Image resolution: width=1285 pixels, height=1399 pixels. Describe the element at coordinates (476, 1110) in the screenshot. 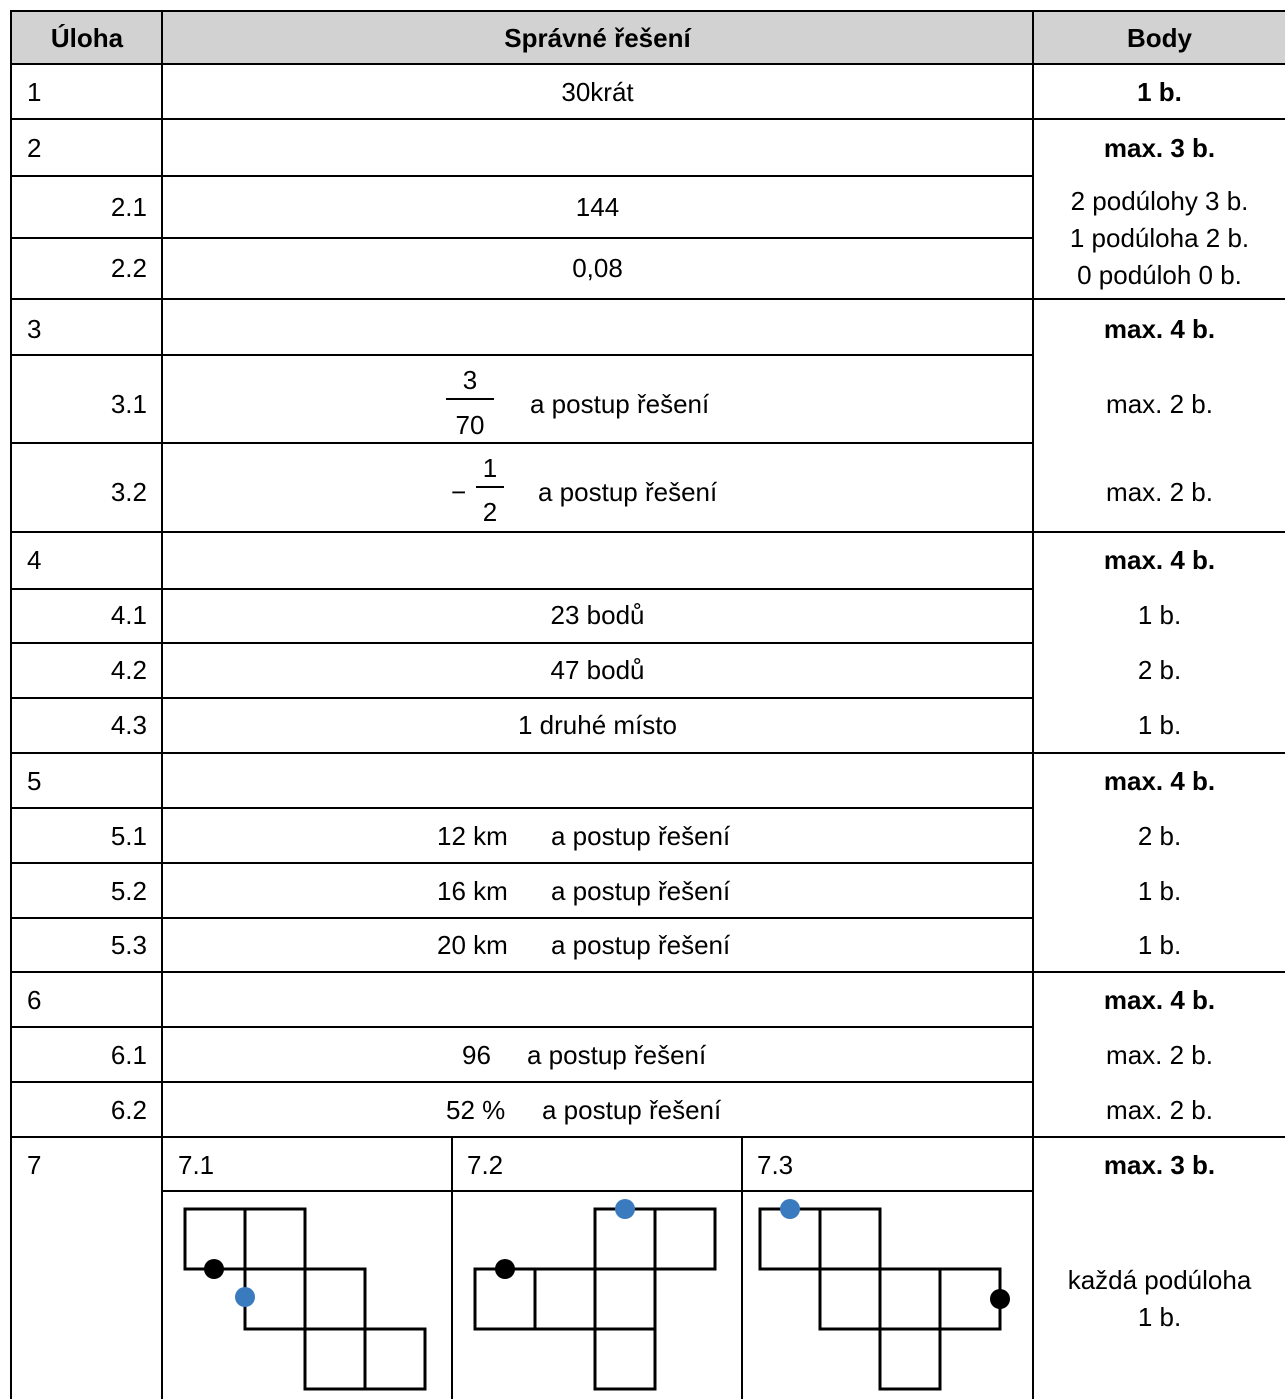

I see `solution-value: 52 %` at that location.